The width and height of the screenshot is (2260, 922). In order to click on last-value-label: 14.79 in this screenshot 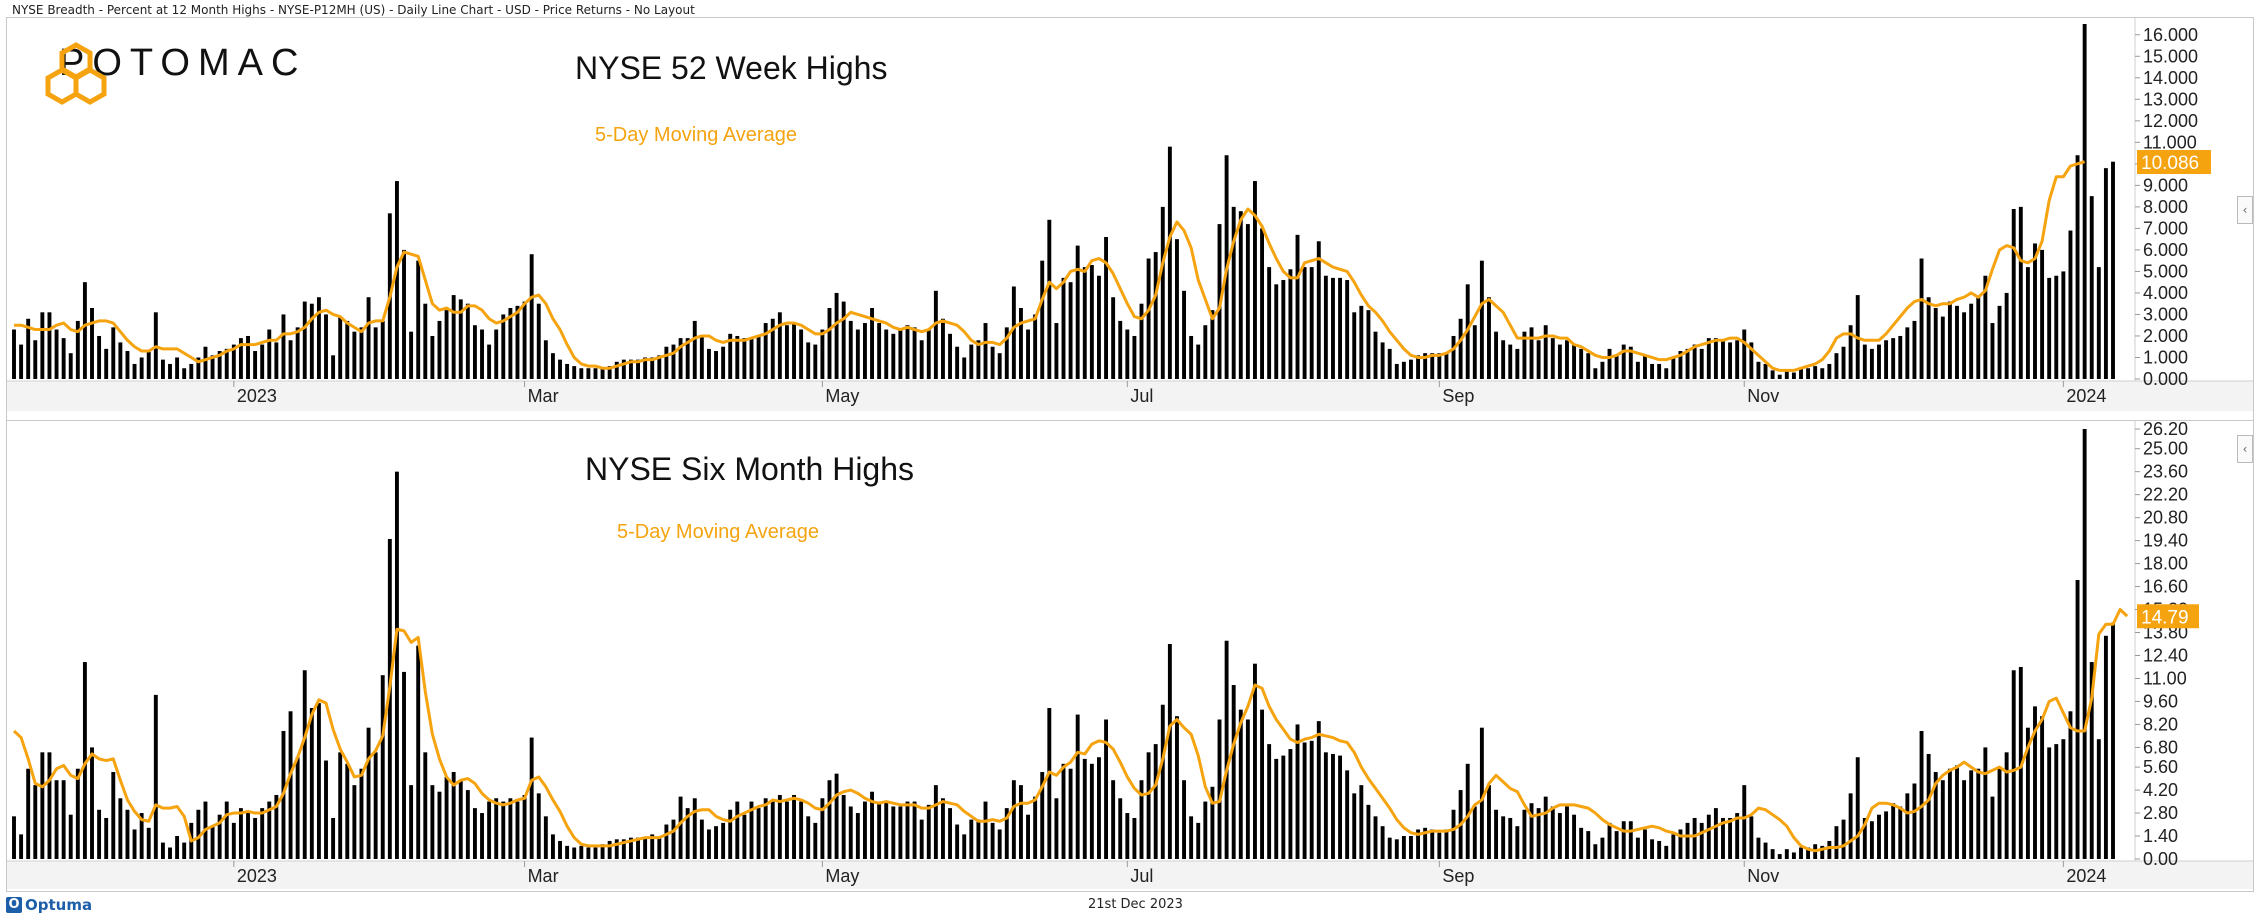, I will do `click(2165, 617)`.